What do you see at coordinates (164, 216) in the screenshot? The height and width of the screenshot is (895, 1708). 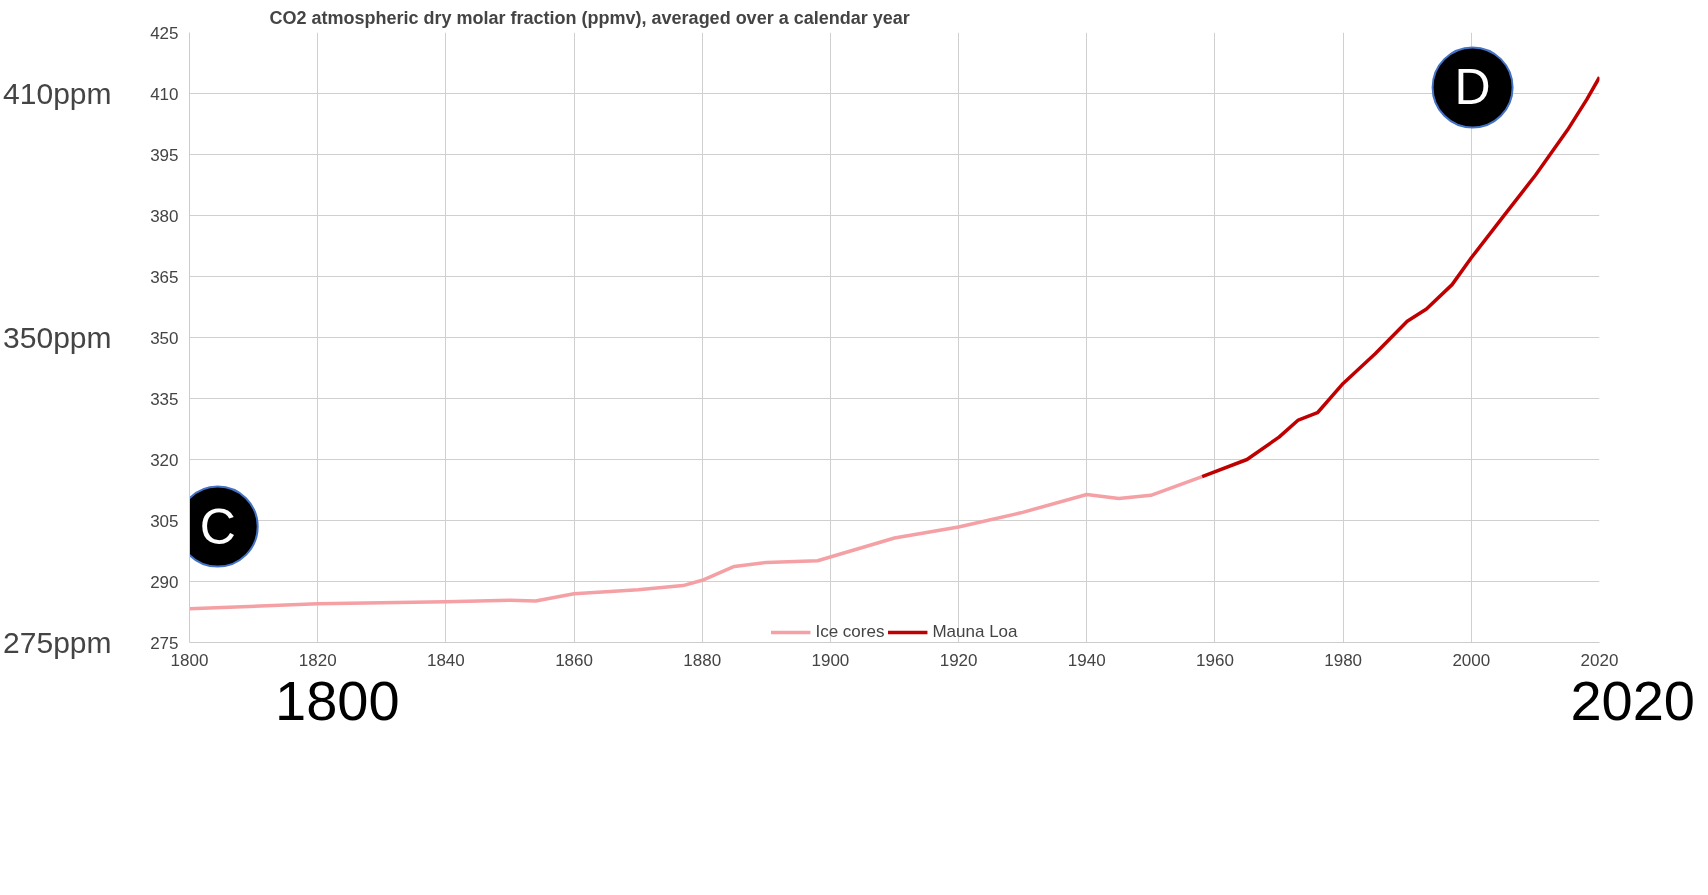 I see `y-tick-label: 380` at bounding box center [164, 216].